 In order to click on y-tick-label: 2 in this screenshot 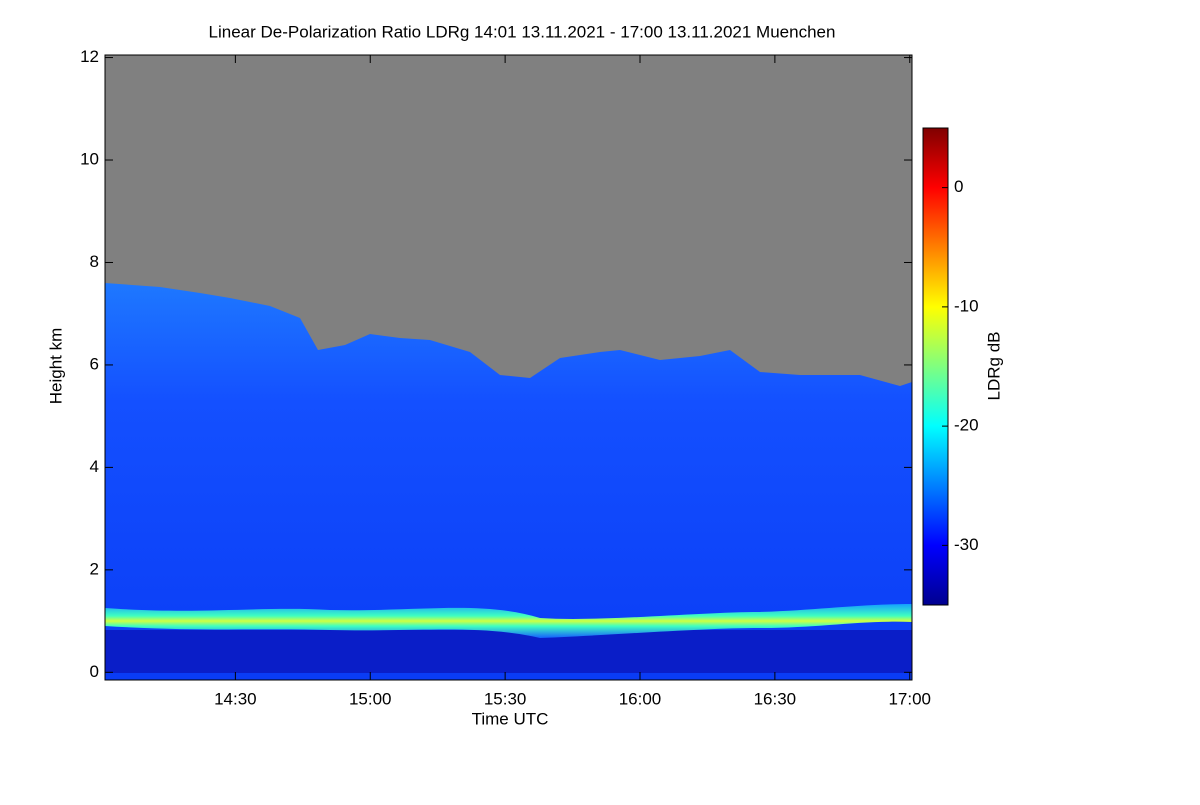, I will do `click(94, 568)`.